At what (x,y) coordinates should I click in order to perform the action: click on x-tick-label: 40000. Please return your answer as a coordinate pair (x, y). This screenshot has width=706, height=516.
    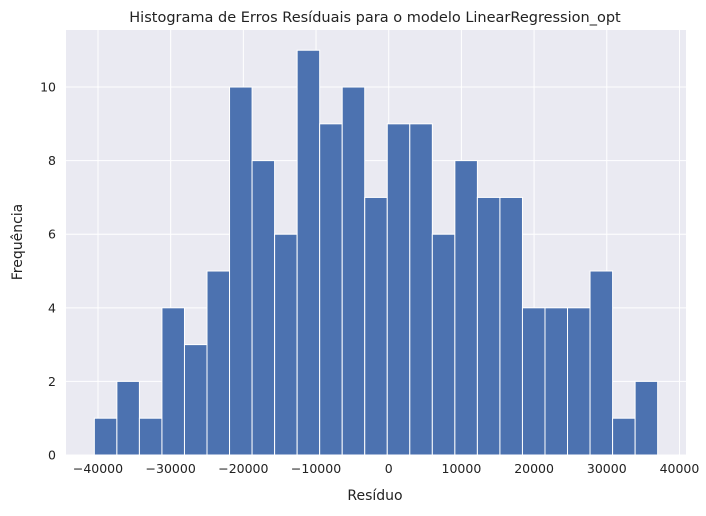
    Looking at the image, I should click on (680, 468).